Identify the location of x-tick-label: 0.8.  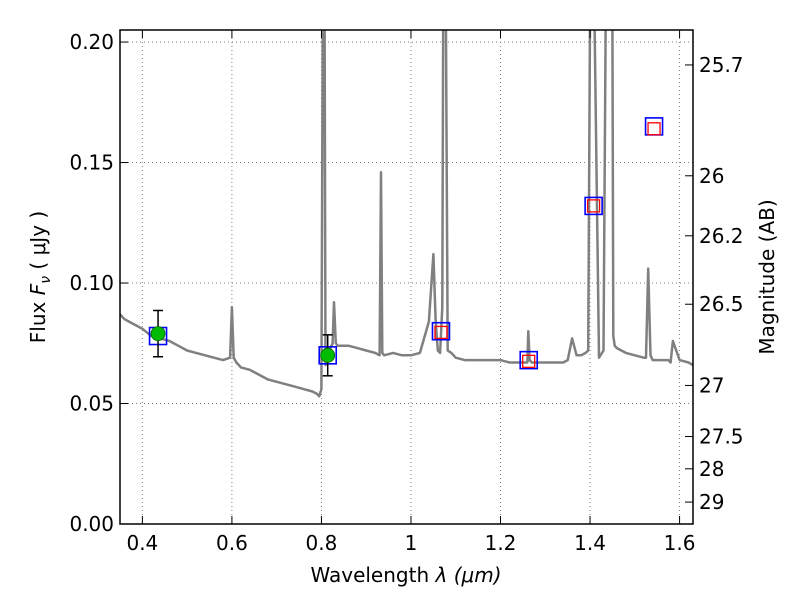
(322, 543).